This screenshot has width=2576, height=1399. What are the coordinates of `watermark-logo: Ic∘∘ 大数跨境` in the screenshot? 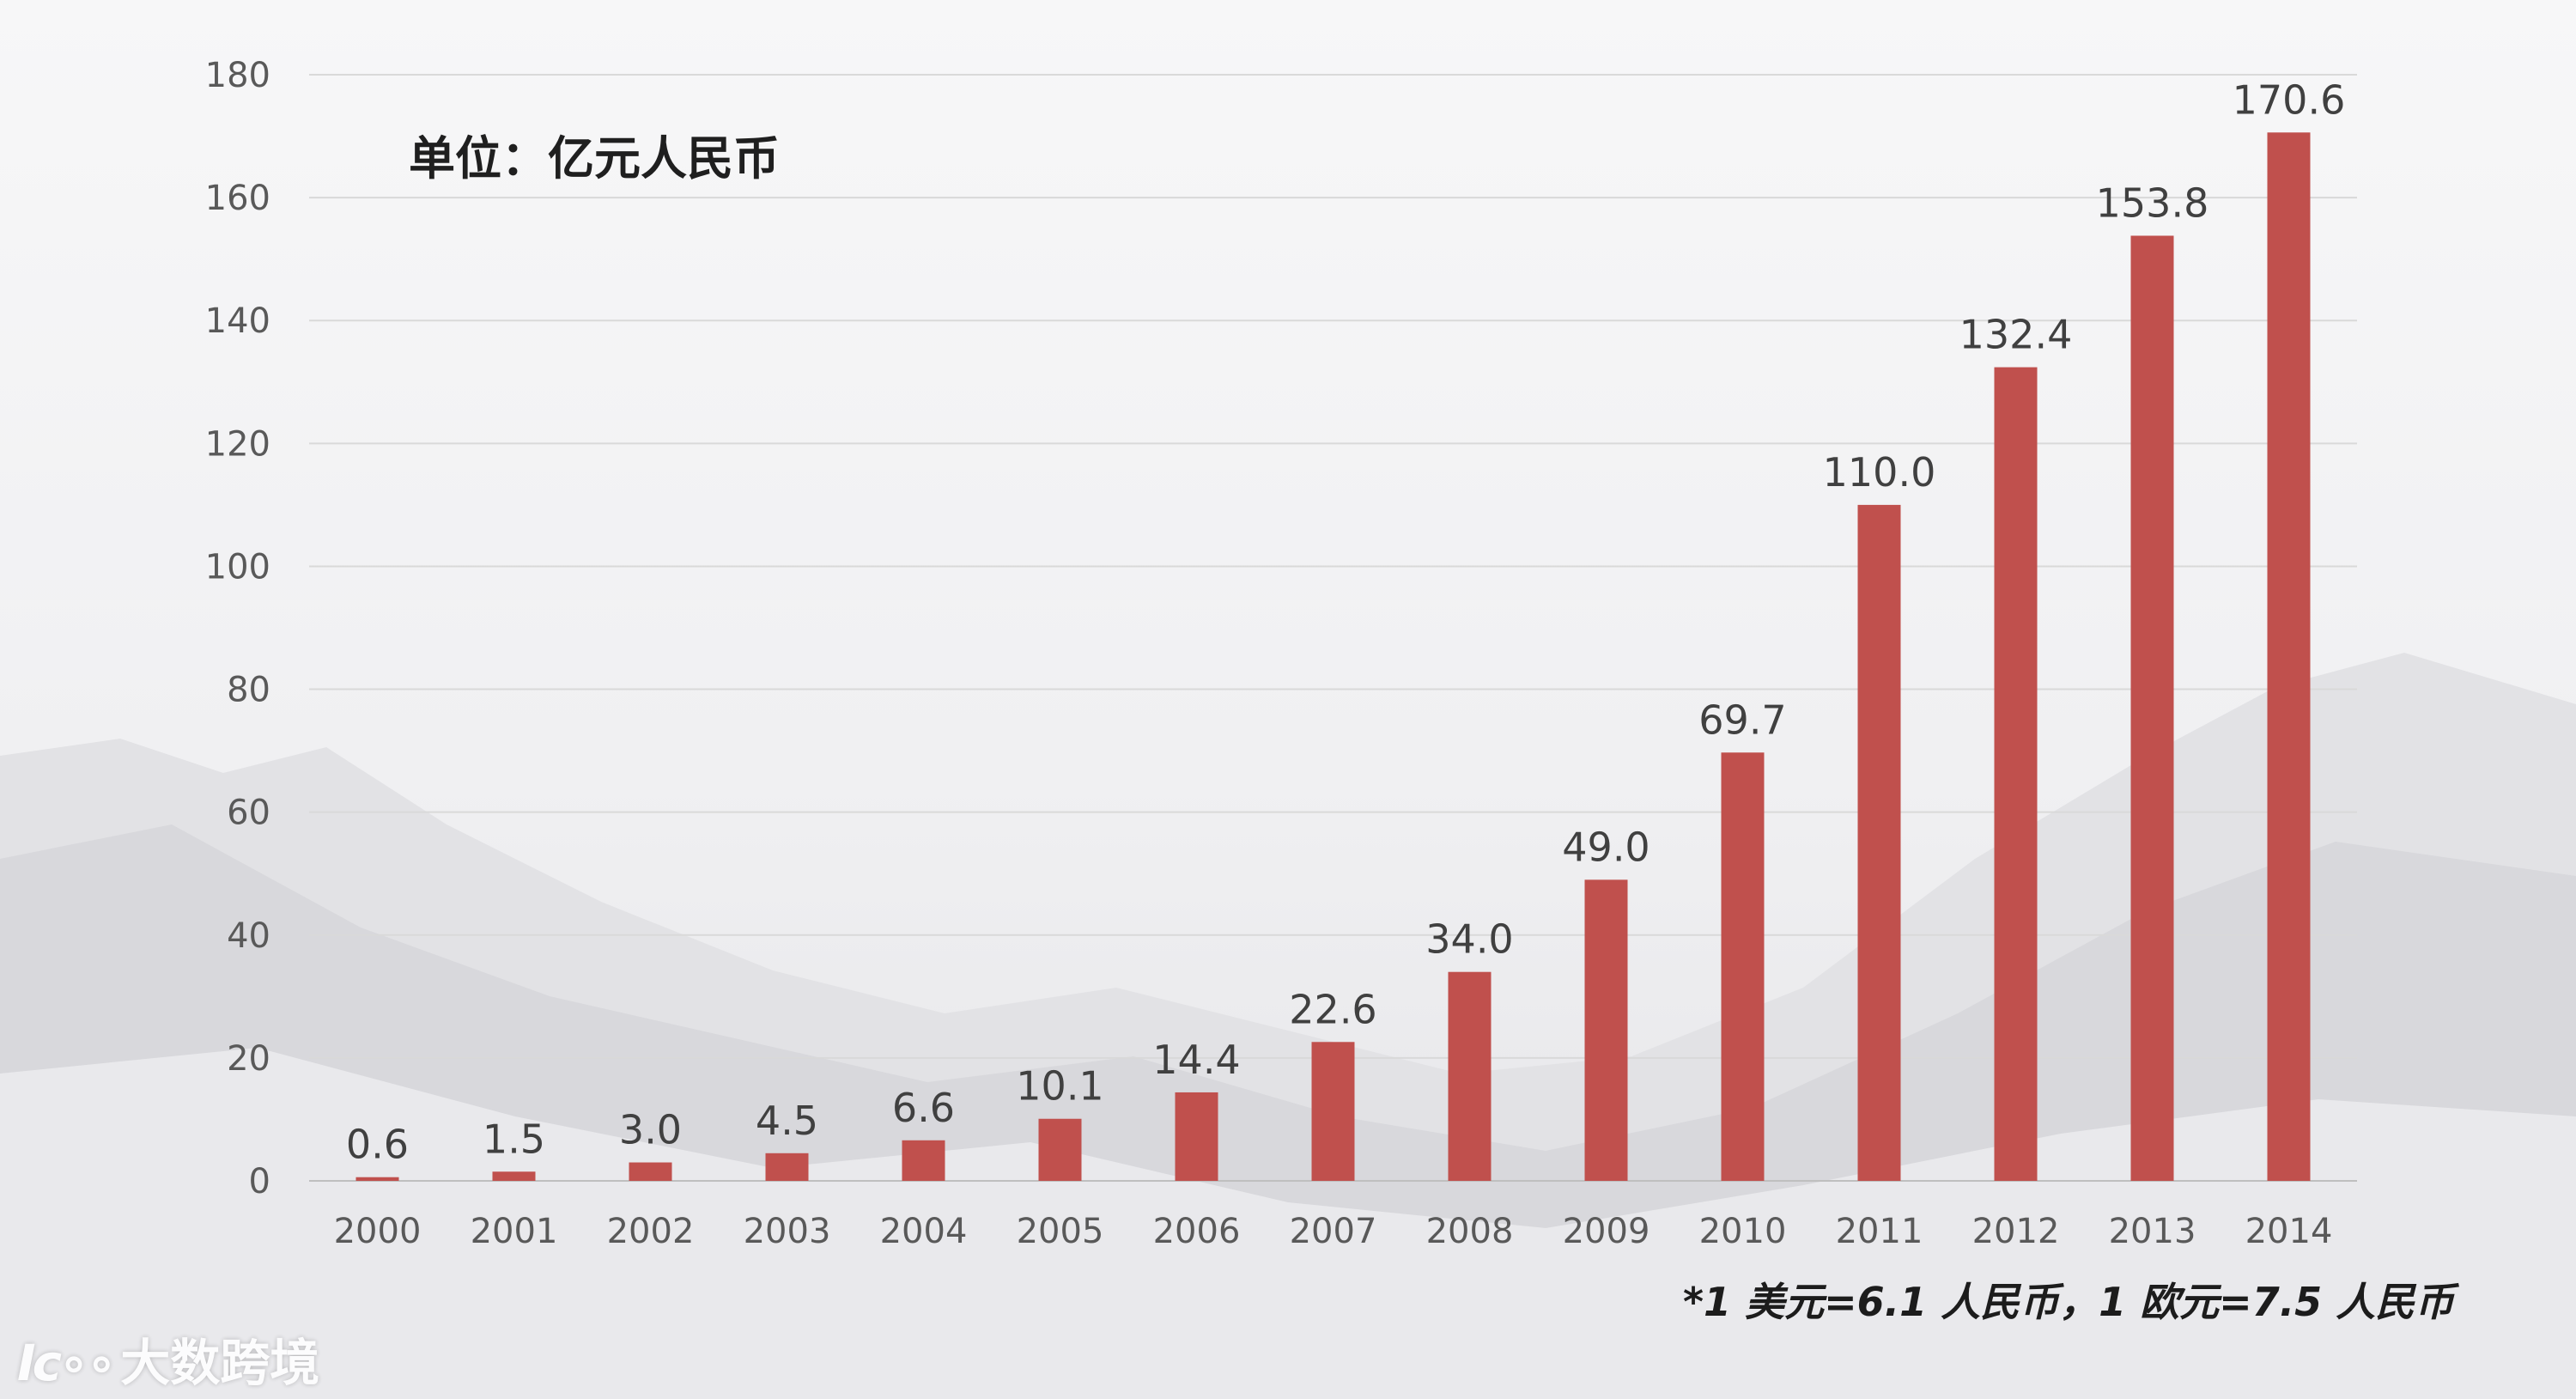 It's located at (168, 1359).